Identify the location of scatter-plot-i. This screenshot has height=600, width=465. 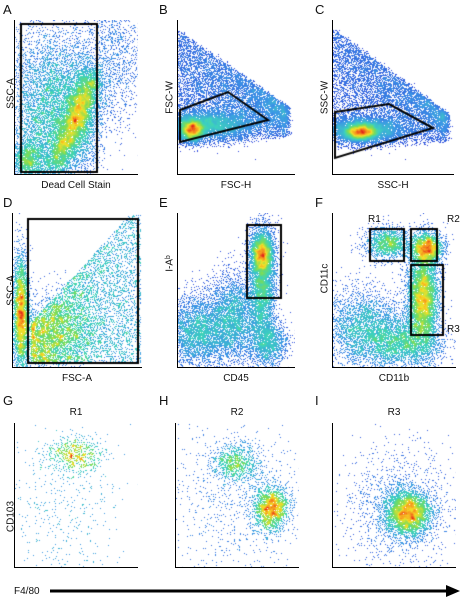
(394, 495).